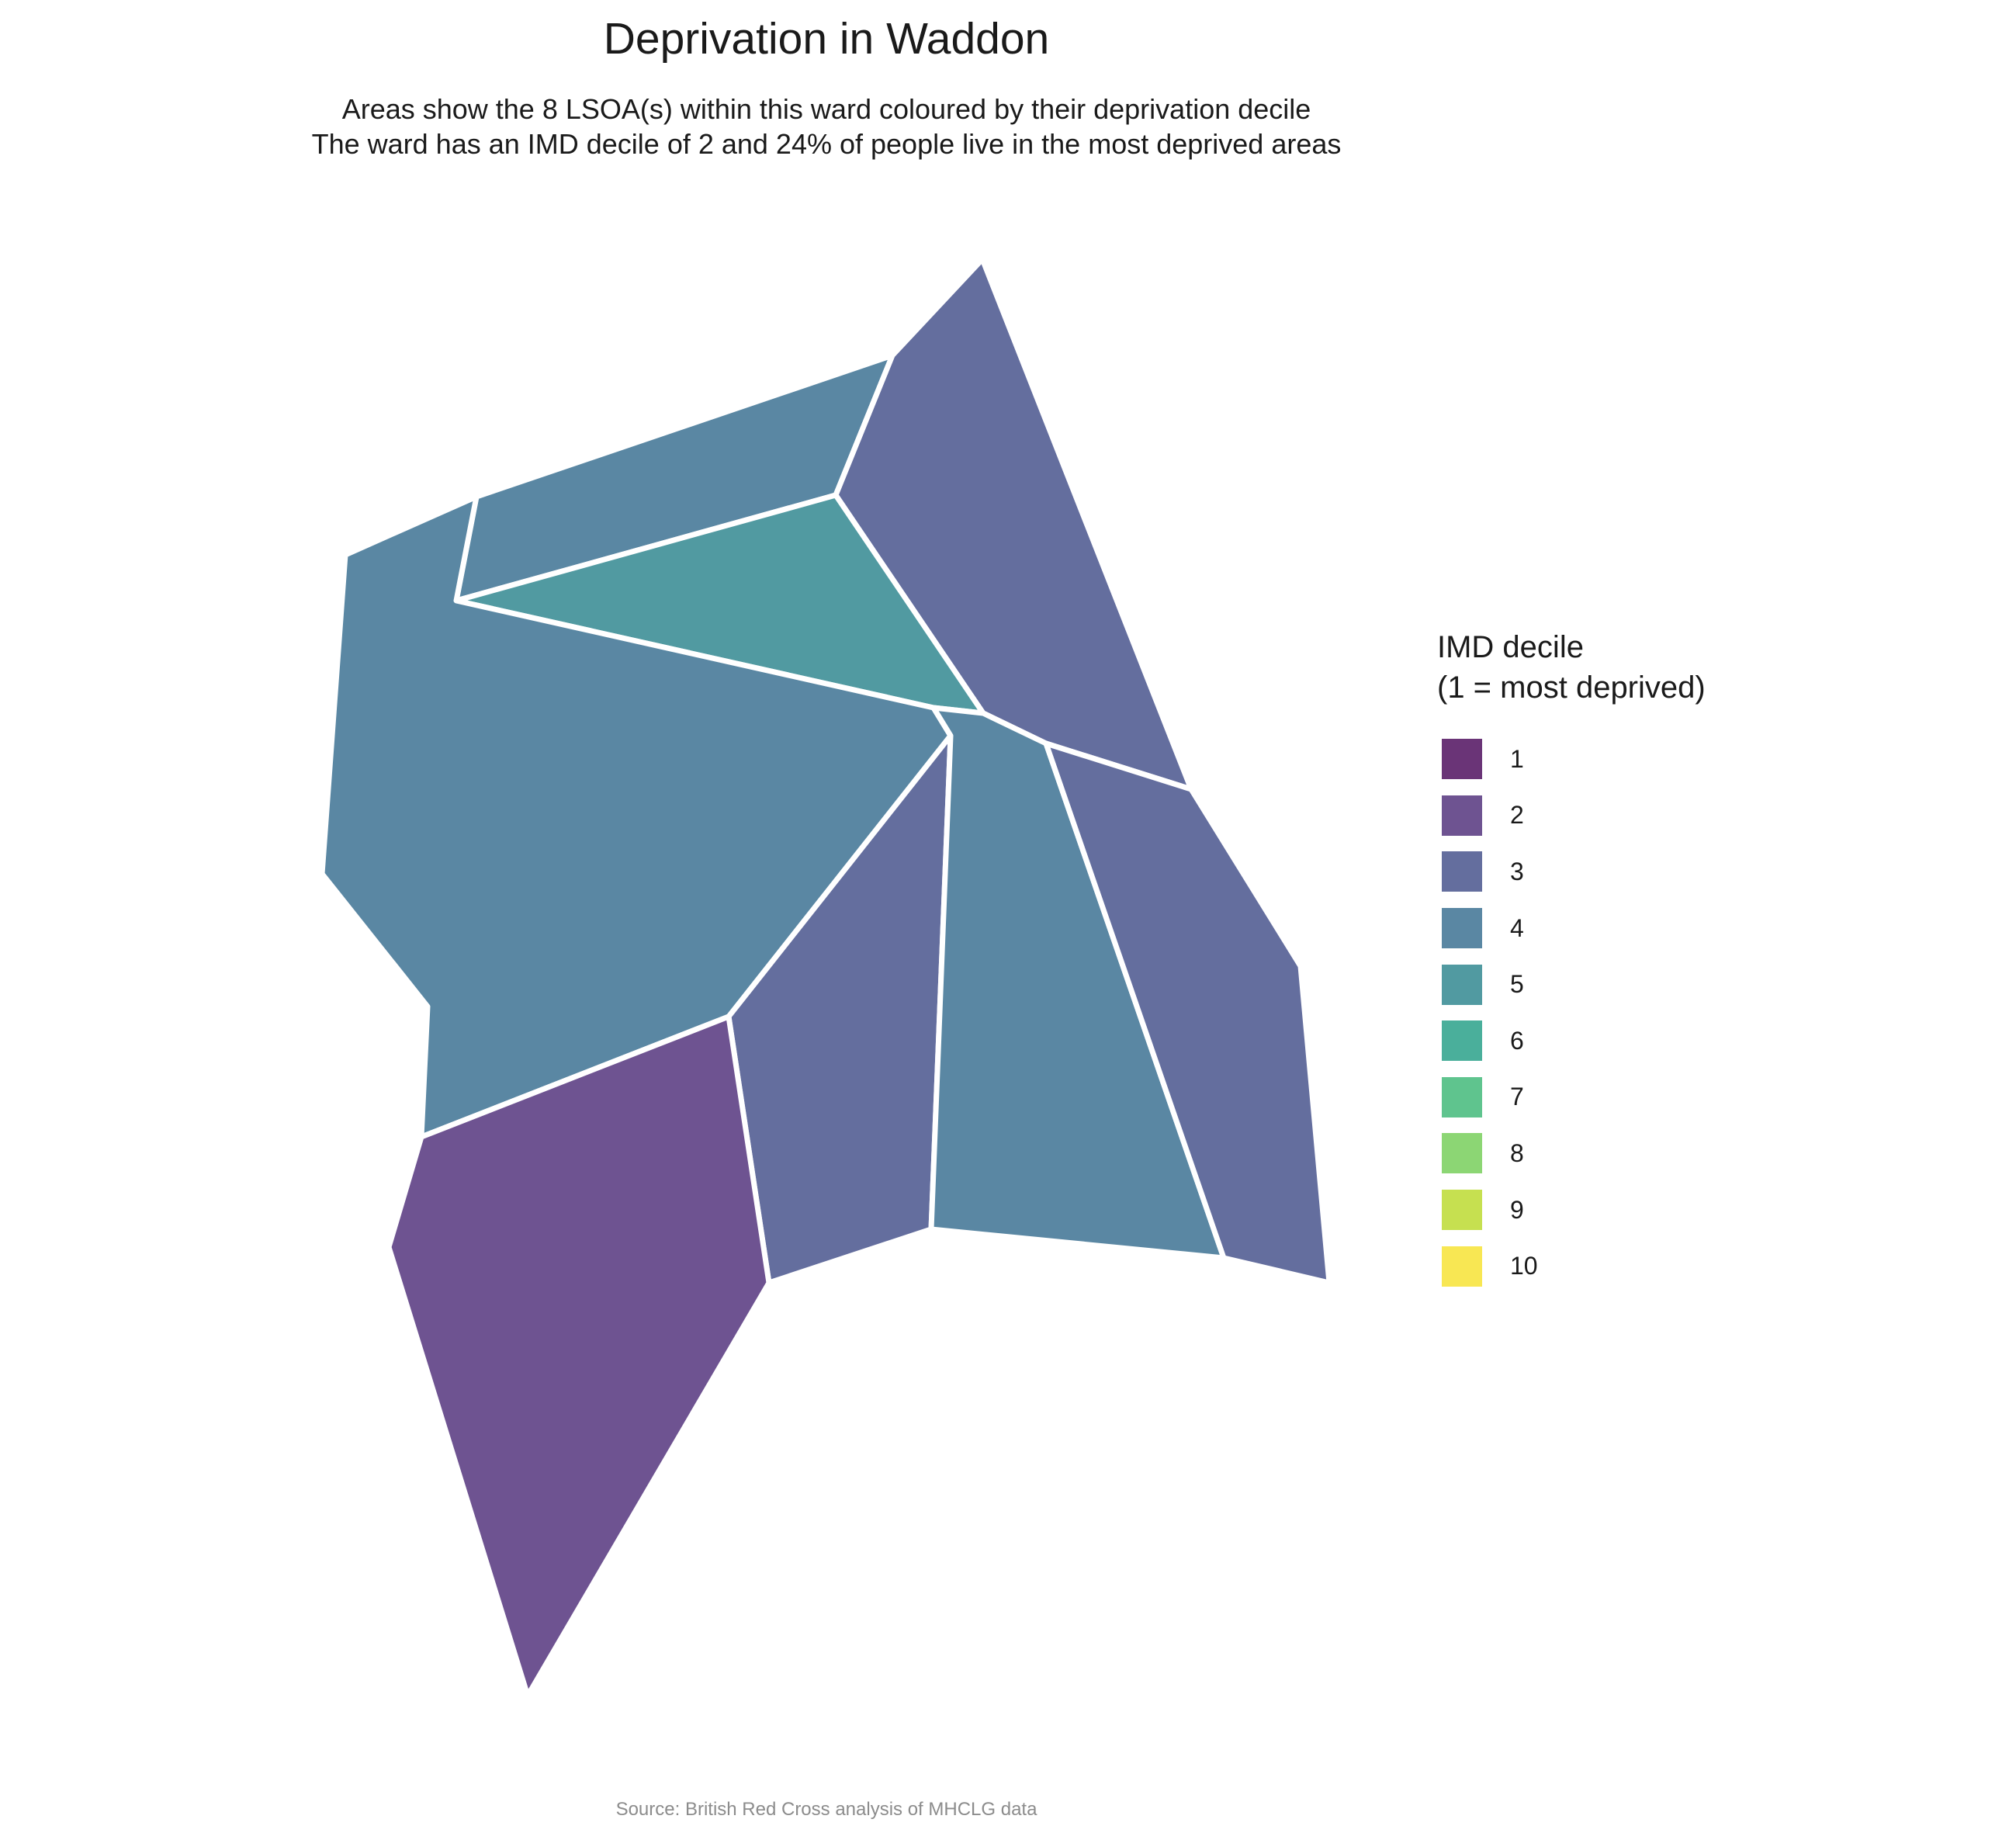  What do you see at coordinates (1572, 1041) in the screenshot?
I see `legend-item: 6` at bounding box center [1572, 1041].